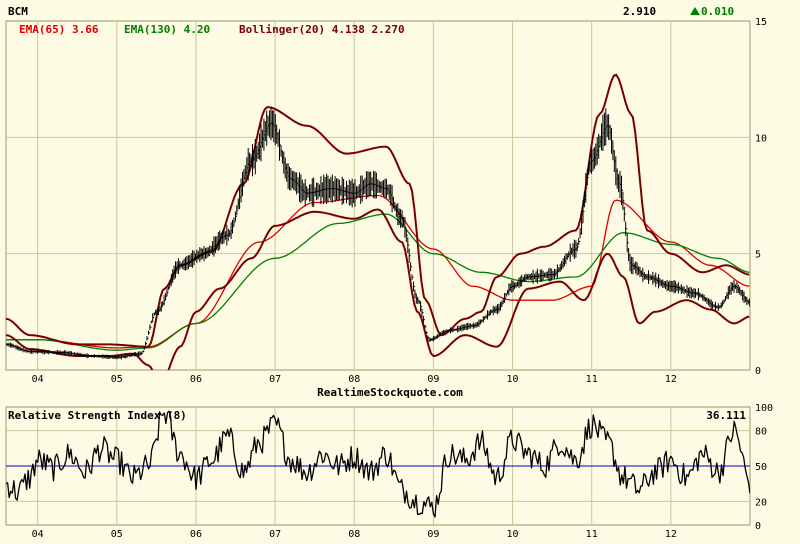 This screenshot has width=800, height=544. I want to click on rsi-y-tick-label: 50, so click(761, 467).